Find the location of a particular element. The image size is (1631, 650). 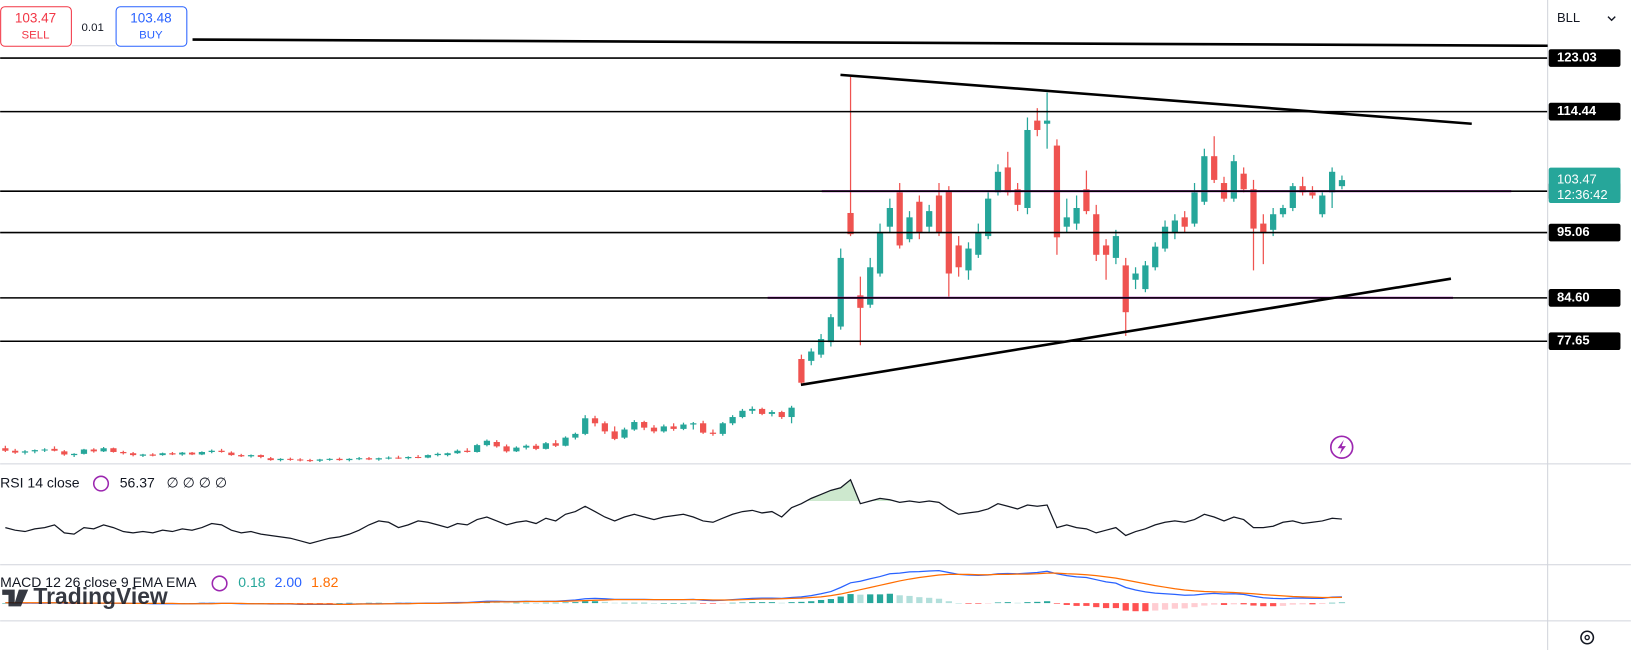

logo is located at coordinates (15, 598).